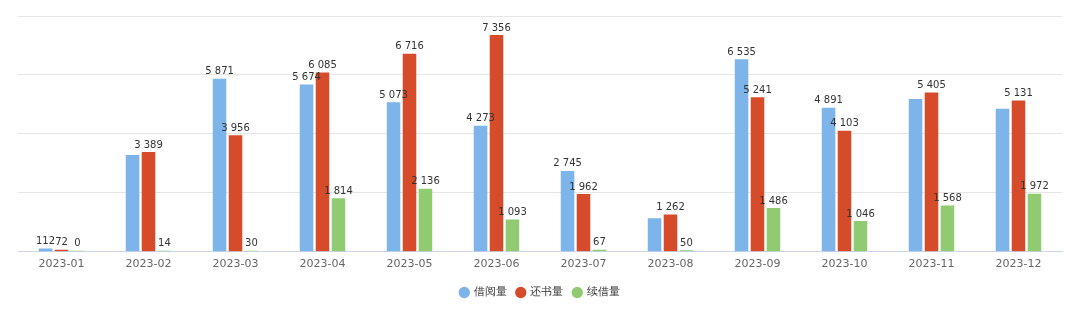  What do you see at coordinates (77, 243) in the screenshot?
I see `data-label: 0` at bounding box center [77, 243].